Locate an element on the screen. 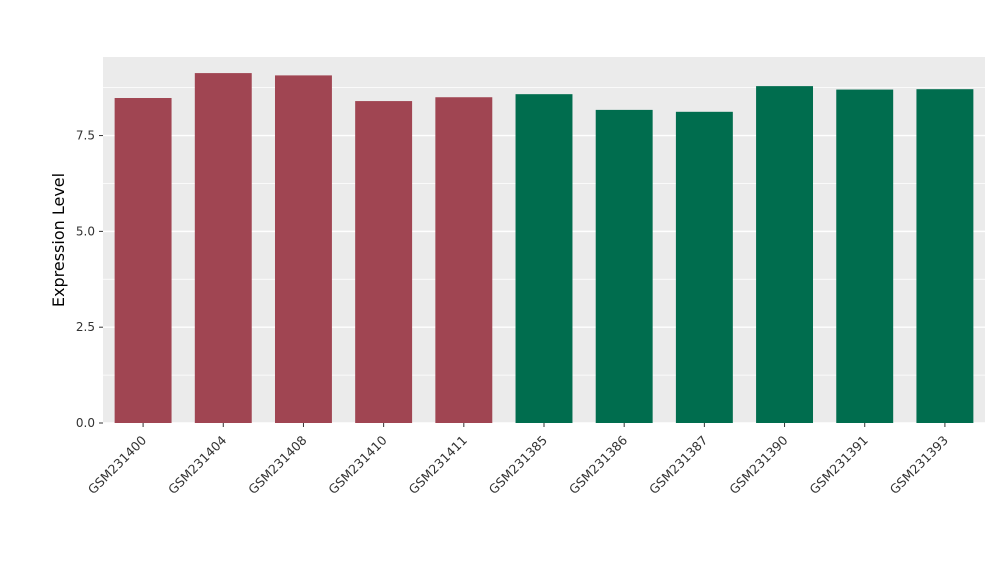 This screenshot has height=580, width=1000. bar-GSM231410 is located at coordinates (384, 262).